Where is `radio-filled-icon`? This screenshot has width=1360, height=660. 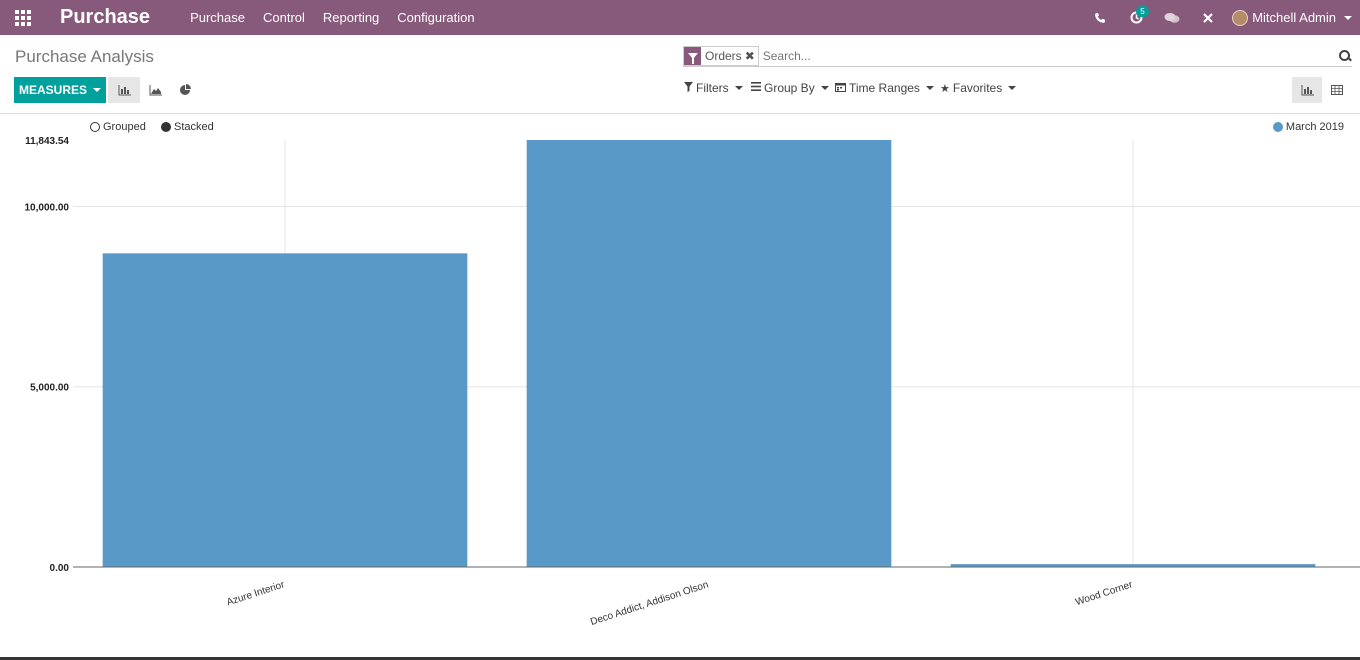 radio-filled-icon is located at coordinates (166, 127).